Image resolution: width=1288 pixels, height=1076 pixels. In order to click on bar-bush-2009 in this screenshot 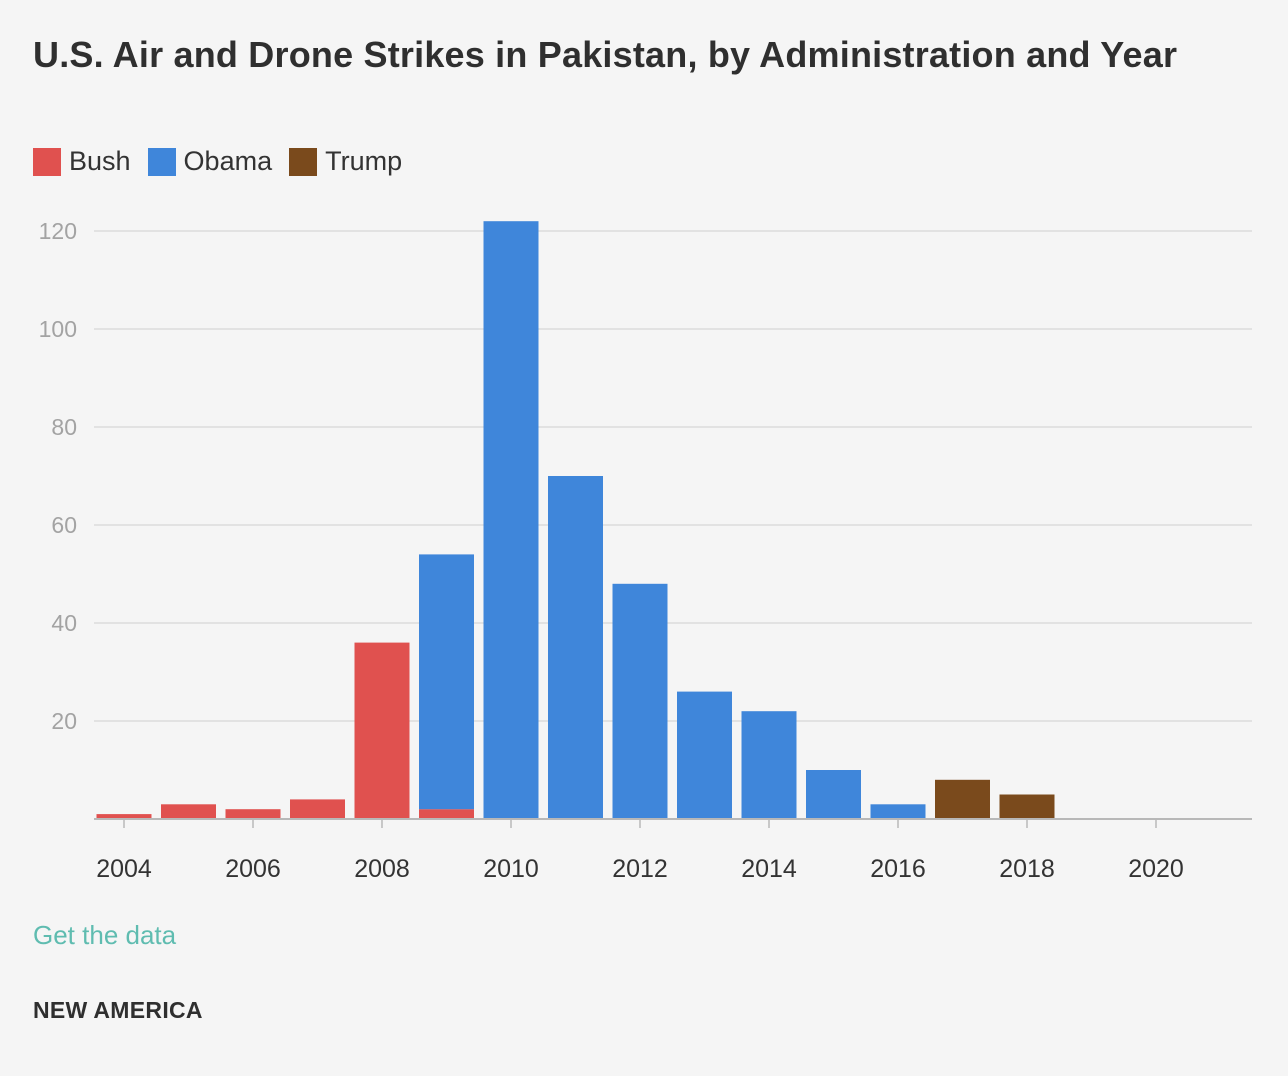, I will do `click(446, 814)`.